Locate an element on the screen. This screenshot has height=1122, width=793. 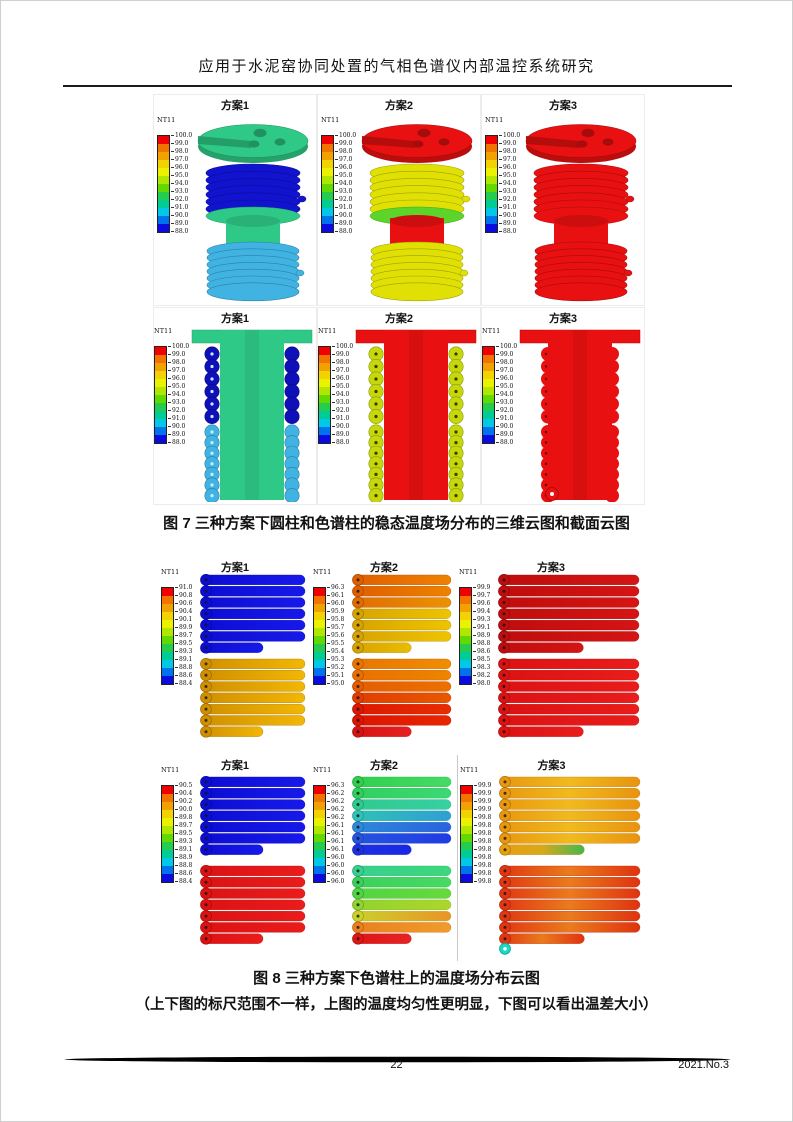
colorbar-tick: 95.6 is located at coordinates (335, 635).